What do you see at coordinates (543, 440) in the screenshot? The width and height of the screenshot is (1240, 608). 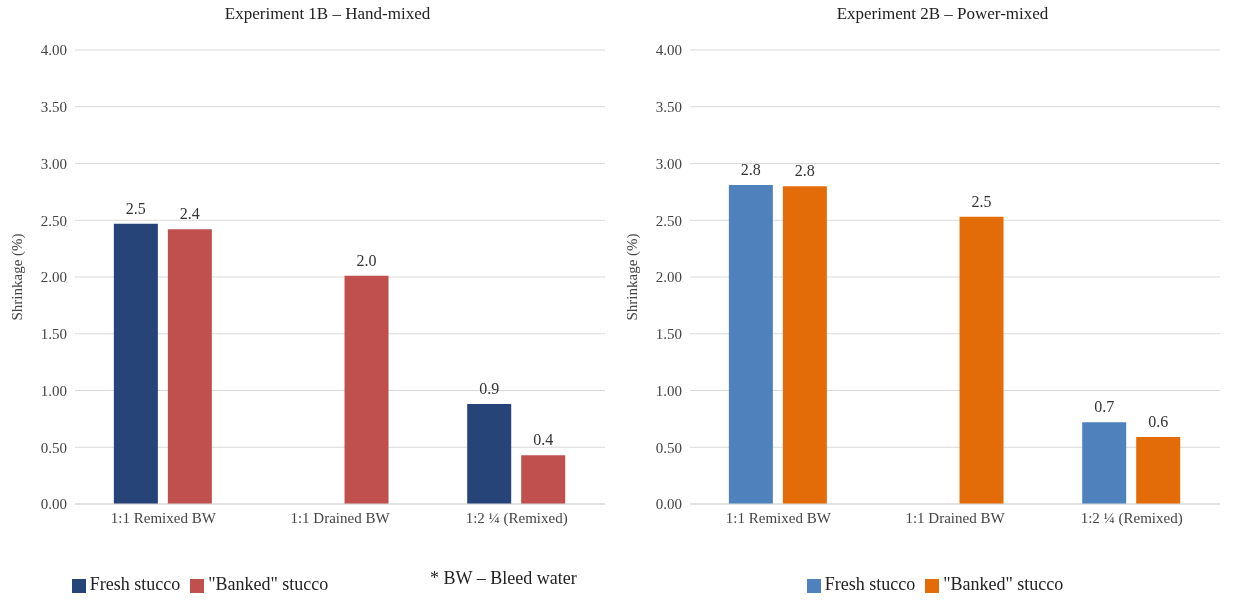 I see `data-label: 0.4` at bounding box center [543, 440].